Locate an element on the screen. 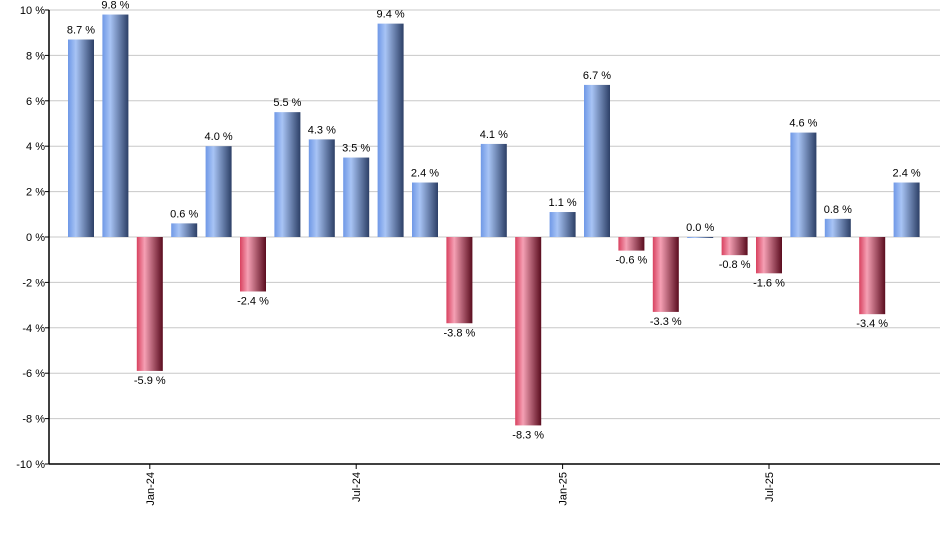  x-tick-label: Jan-25 is located at coordinates (564, 489).